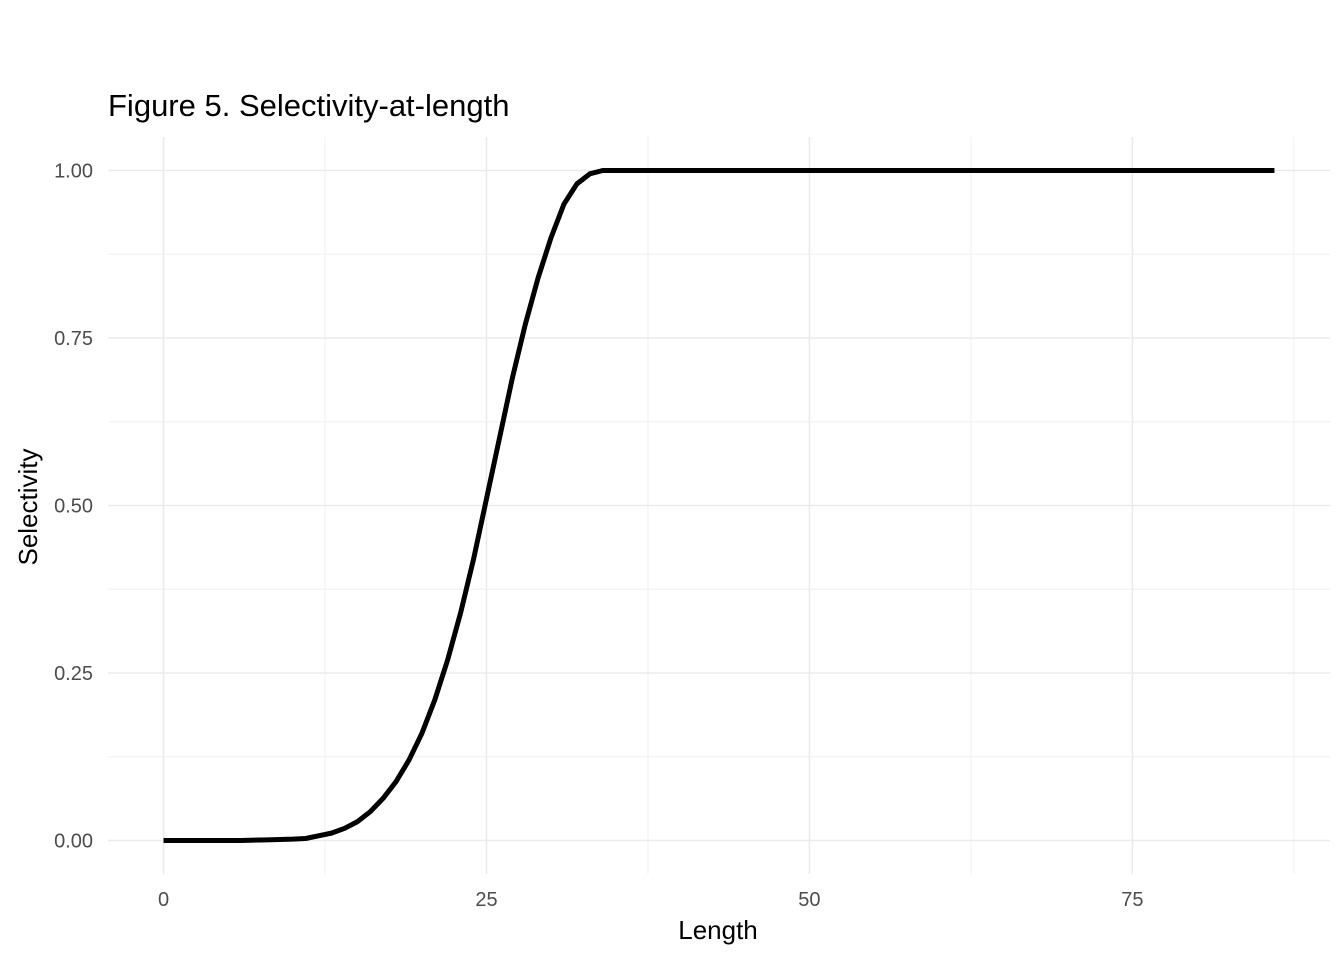  Describe the element at coordinates (718, 930) in the screenshot. I see `x-axis-title: Length` at that location.